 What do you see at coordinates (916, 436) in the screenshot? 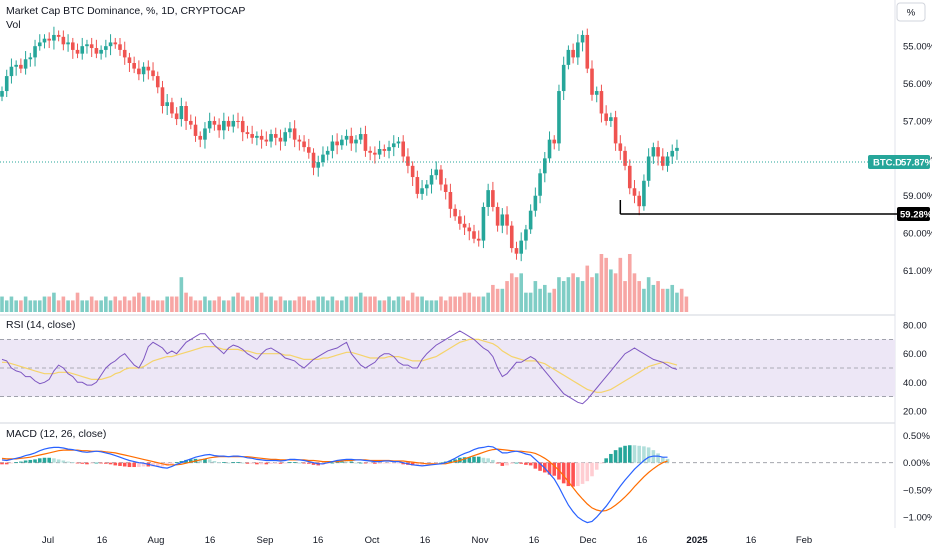
I see `macd-tick-label: 0.50%` at bounding box center [916, 436].